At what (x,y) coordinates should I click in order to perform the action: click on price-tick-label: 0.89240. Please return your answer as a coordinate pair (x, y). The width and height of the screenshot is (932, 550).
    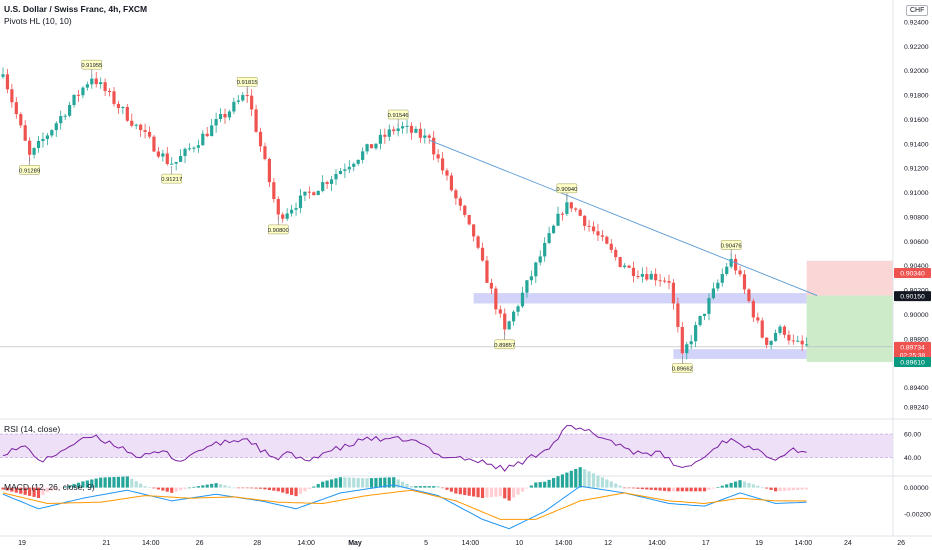
    Looking at the image, I should click on (916, 408).